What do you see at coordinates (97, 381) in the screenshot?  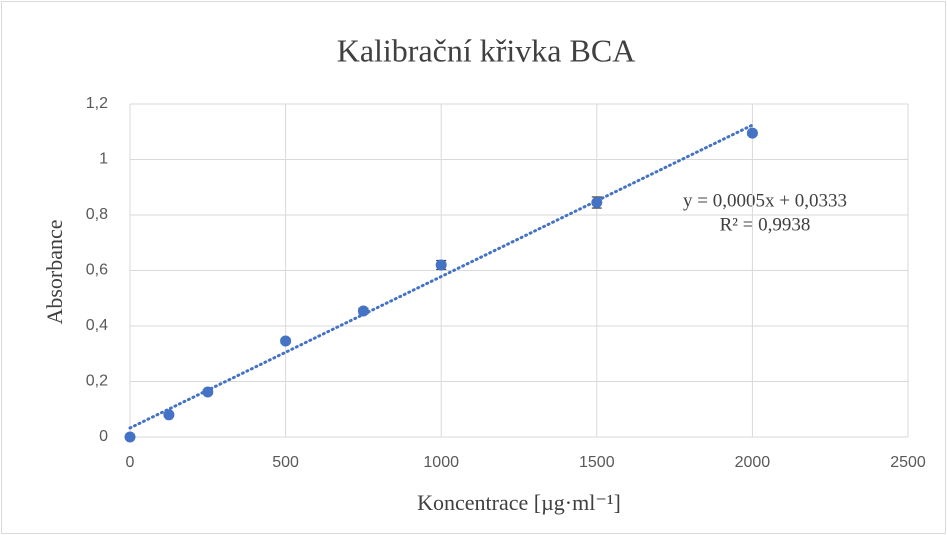 I see `y-tick-label: 0,2` at bounding box center [97, 381].